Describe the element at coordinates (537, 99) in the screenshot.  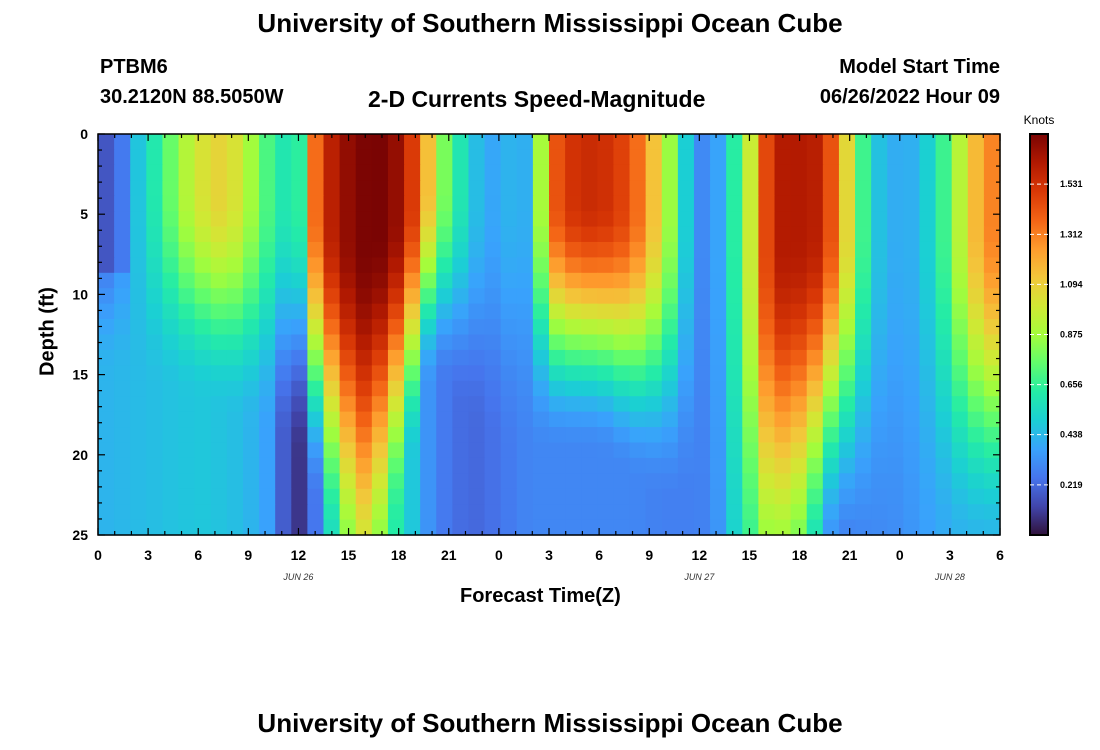
I see `plot-title: 2-D Currents Speed-Magnitude` at that location.